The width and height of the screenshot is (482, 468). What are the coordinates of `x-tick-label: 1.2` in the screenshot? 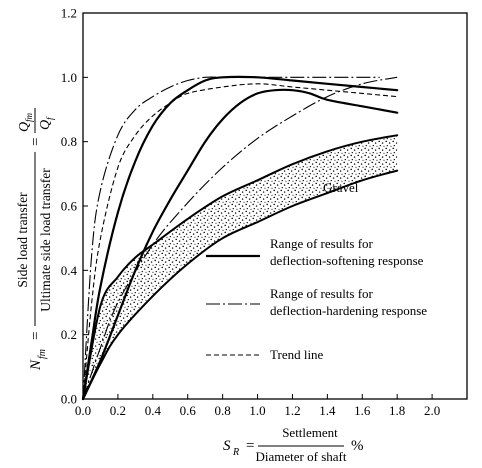 It's located at (292, 410).